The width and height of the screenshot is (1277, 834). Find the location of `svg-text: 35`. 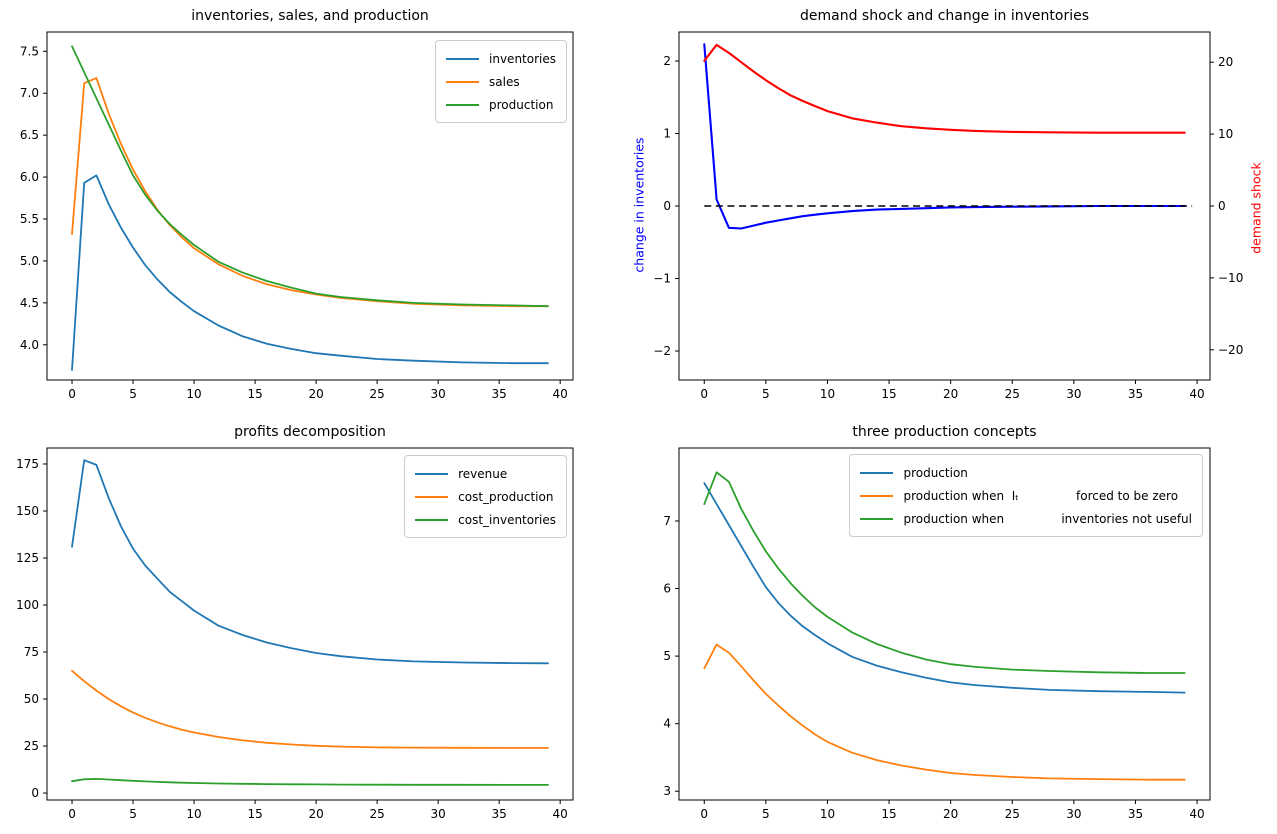

svg-text: 35 is located at coordinates (499, 394).